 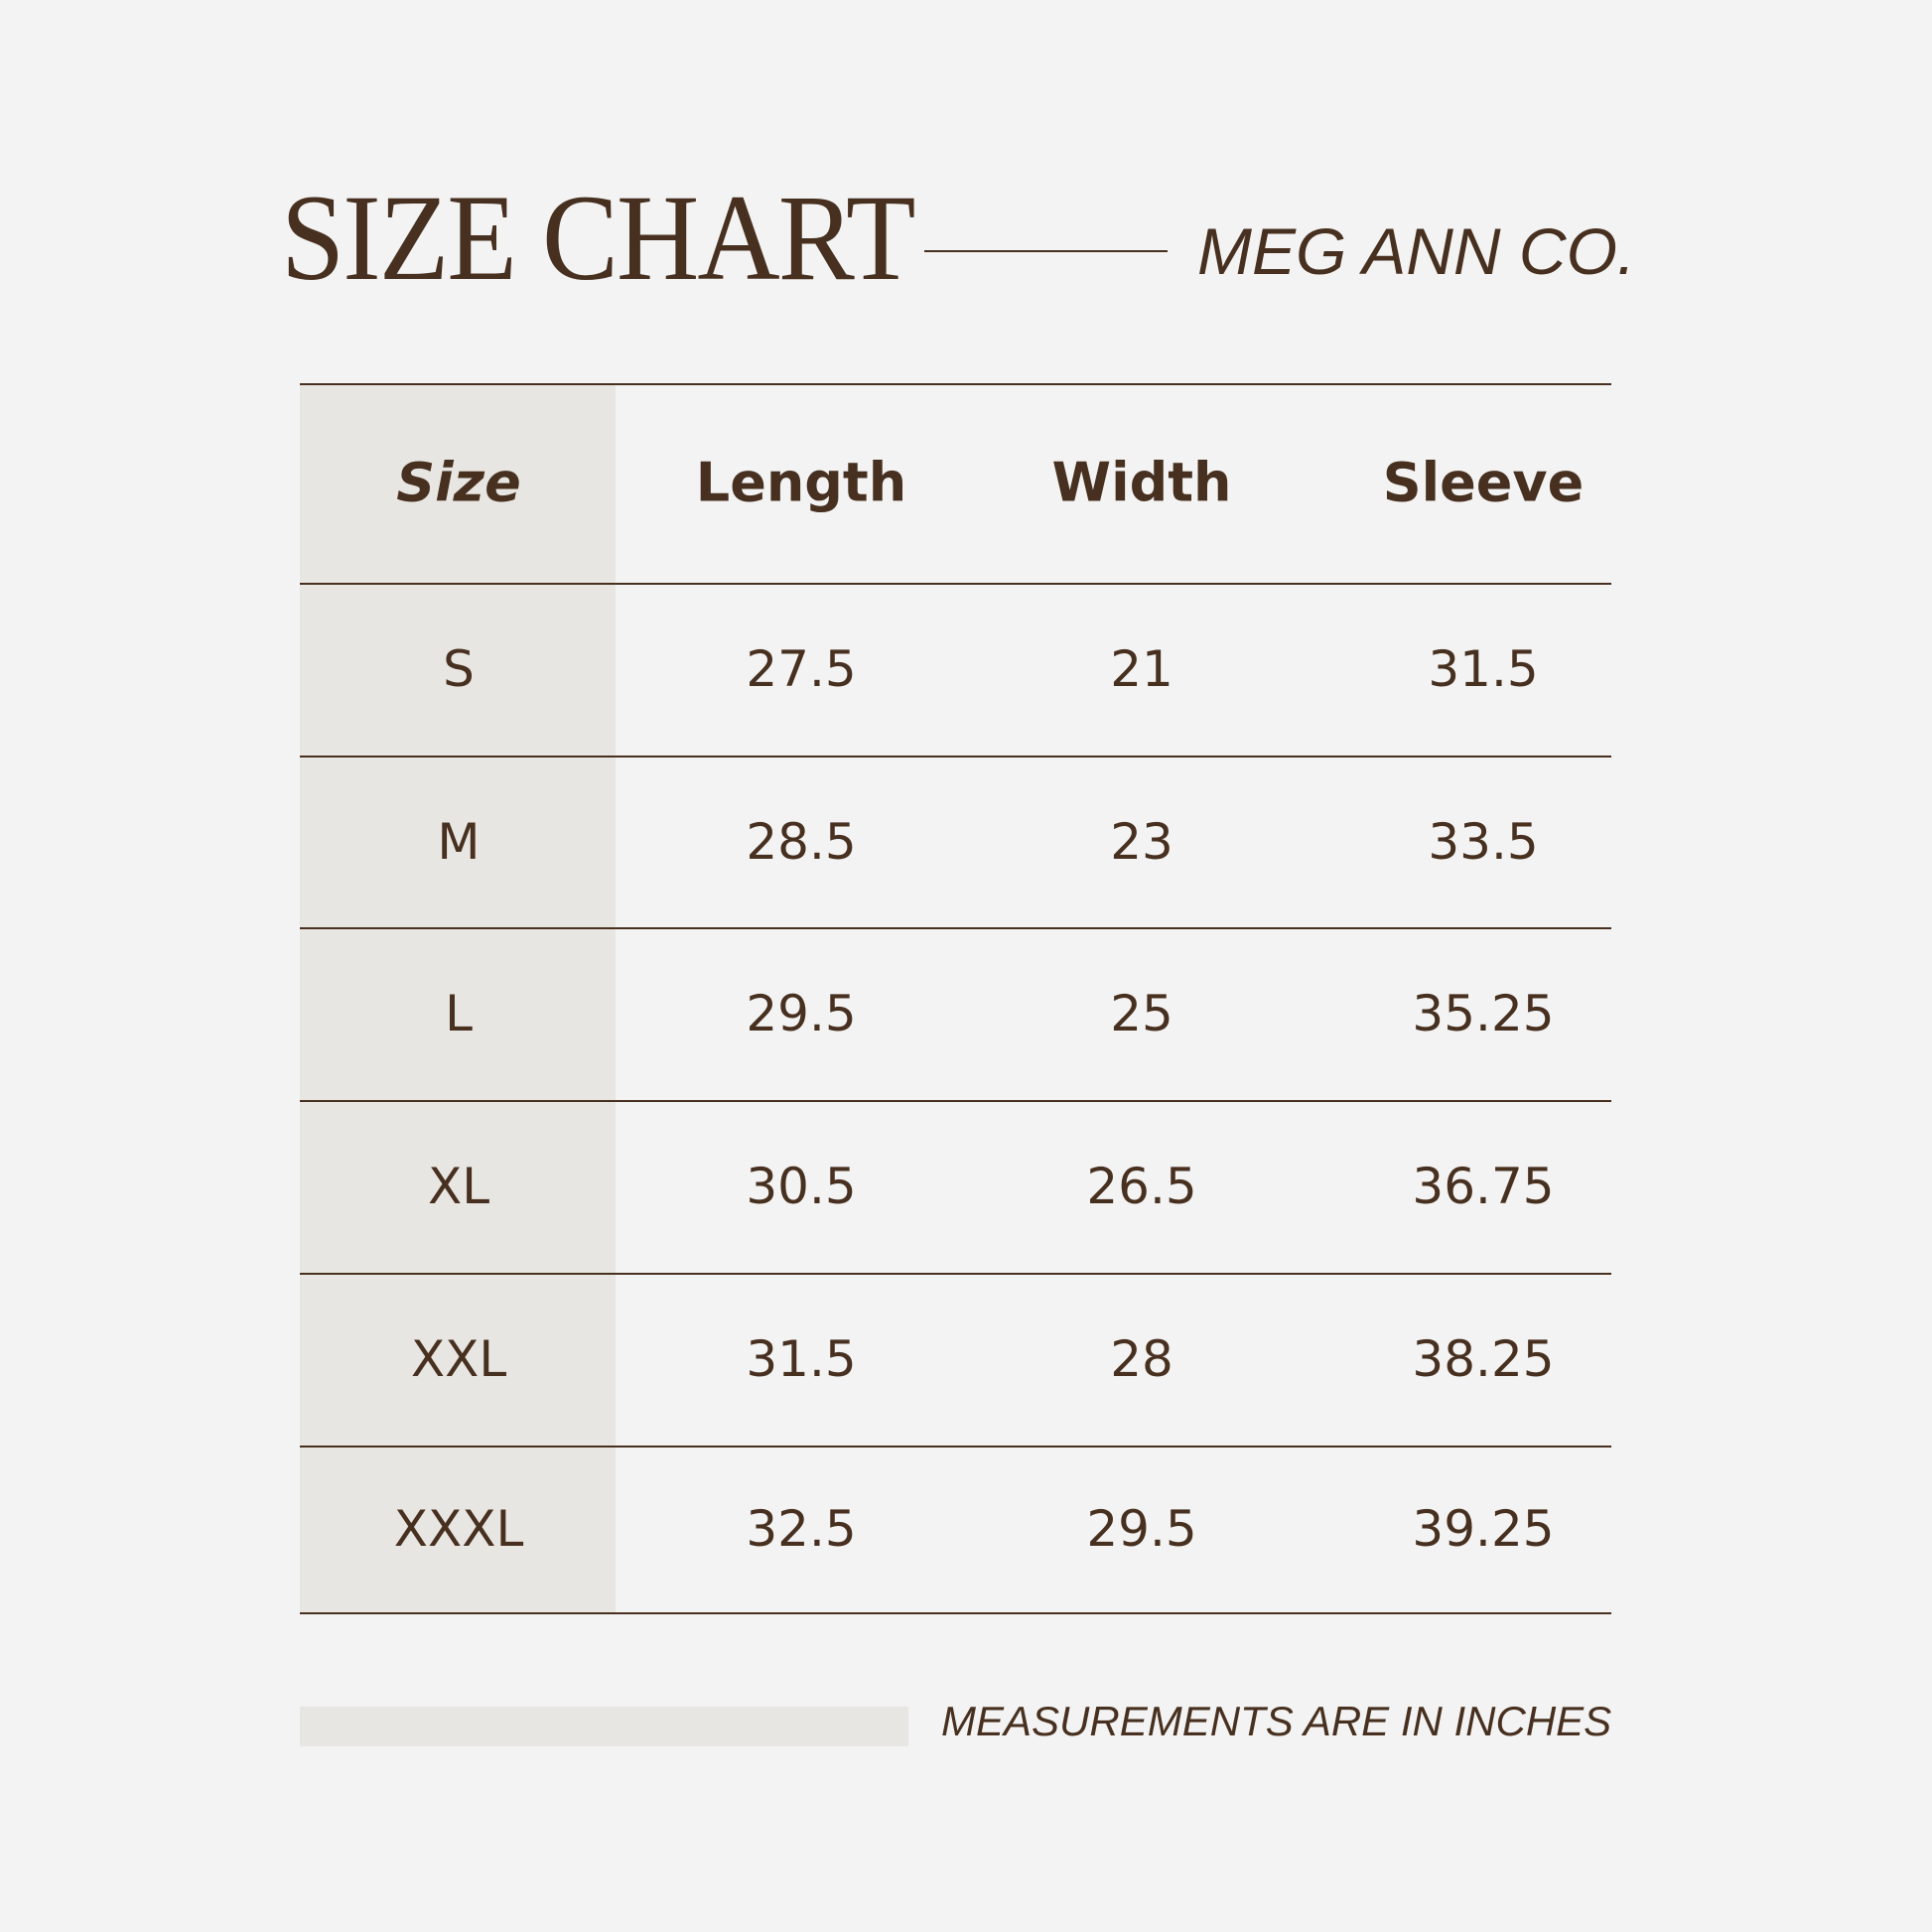 I want to click on cell-width: 21, so click(x=1141, y=669).